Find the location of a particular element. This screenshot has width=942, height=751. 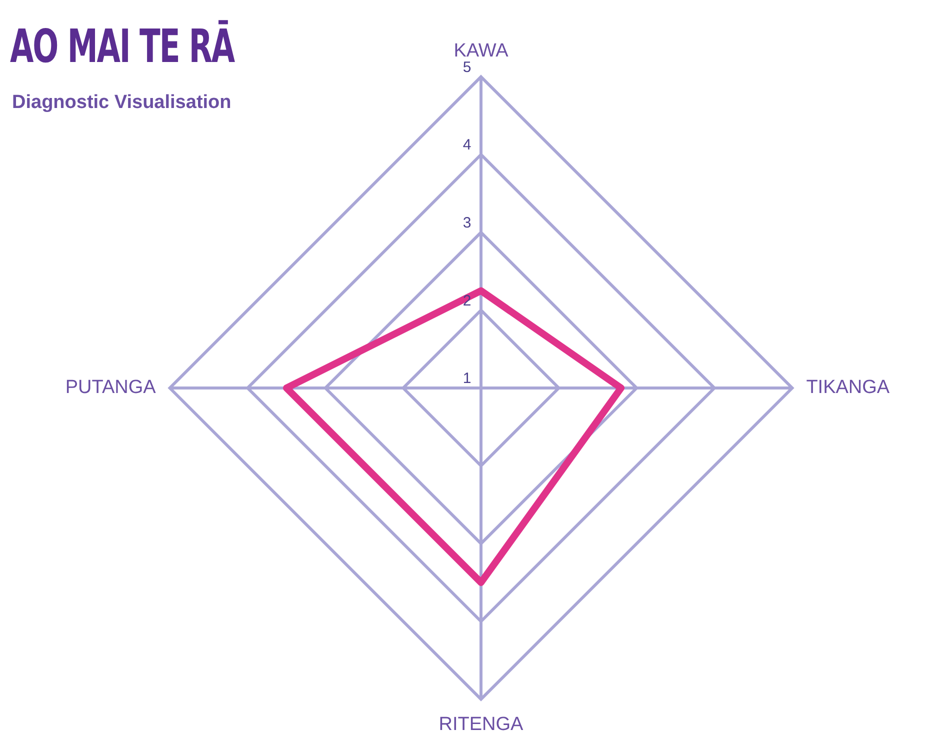

spoke-label: TIKANGA is located at coordinates (848, 387).